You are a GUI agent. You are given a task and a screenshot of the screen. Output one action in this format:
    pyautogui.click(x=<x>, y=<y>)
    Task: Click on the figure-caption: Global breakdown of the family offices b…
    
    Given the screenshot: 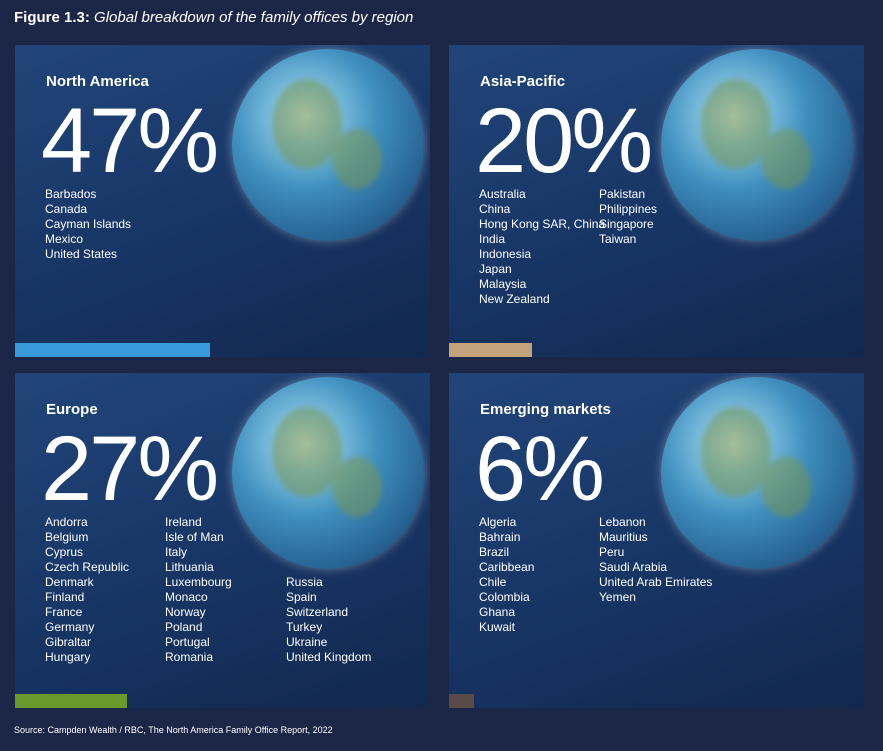 What is the action you would take?
    pyautogui.click(x=254, y=17)
    